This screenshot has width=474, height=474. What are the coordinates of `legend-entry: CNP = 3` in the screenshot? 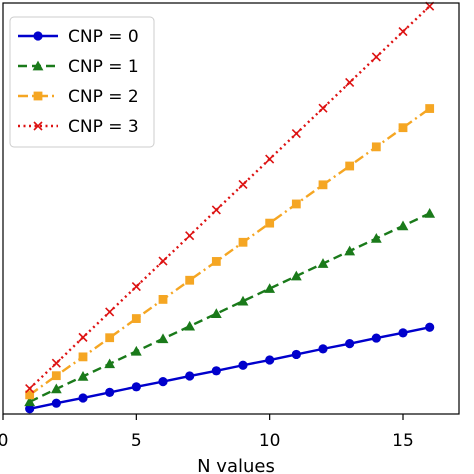 It's located at (78, 127).